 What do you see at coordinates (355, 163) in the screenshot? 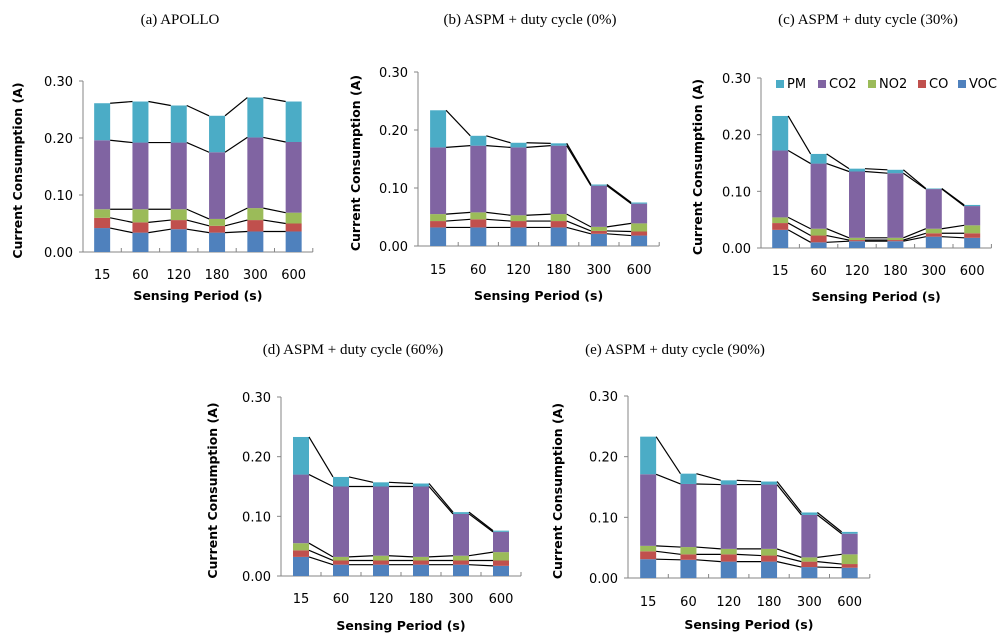
I see `y-axis-title: Current Consumption (A)` at bounding box center [355, 163].